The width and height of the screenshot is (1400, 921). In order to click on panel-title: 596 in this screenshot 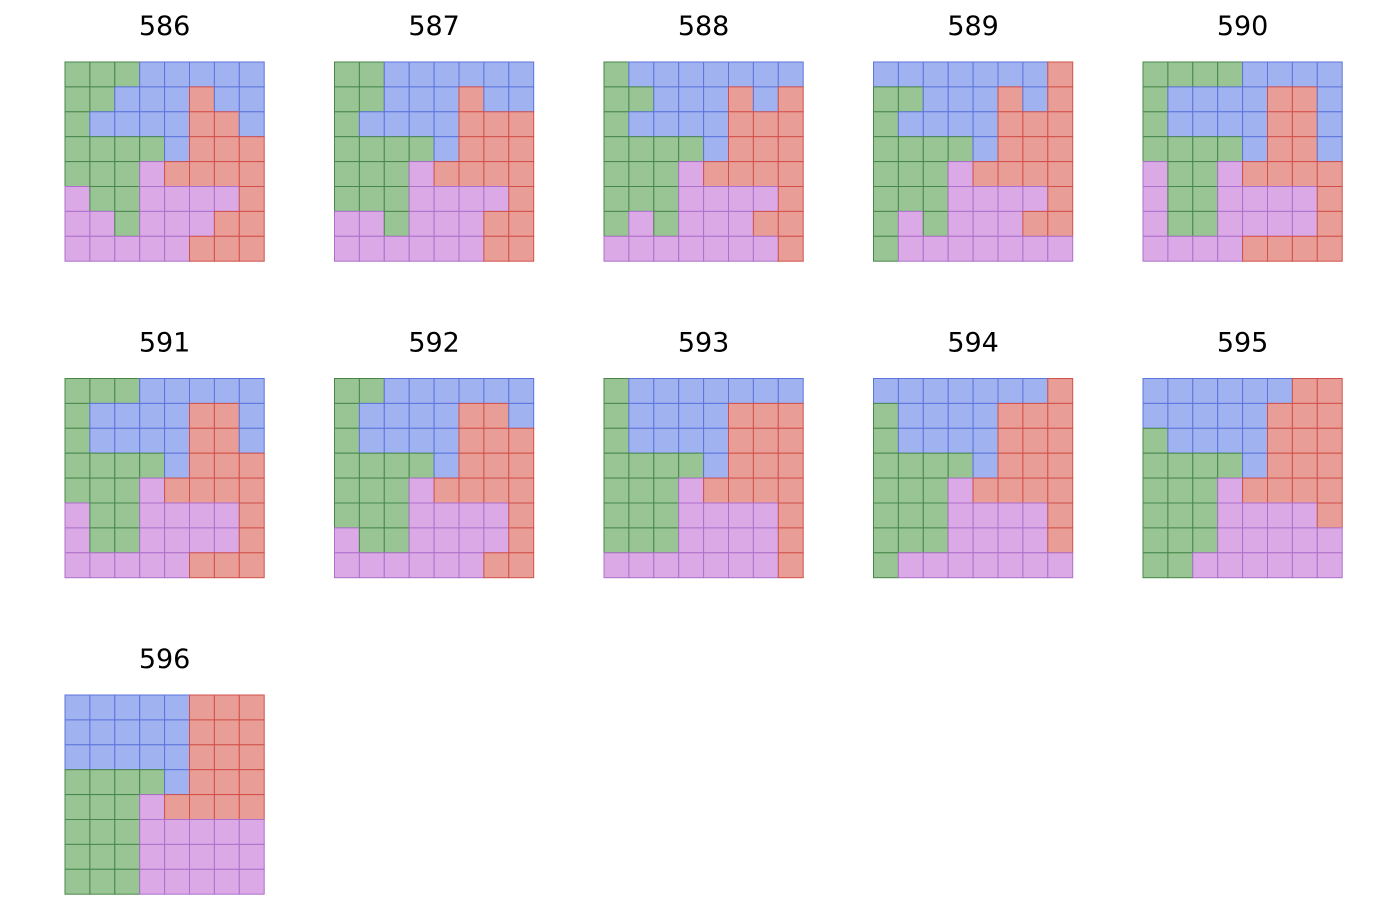, I will do `click(165, 659)`.